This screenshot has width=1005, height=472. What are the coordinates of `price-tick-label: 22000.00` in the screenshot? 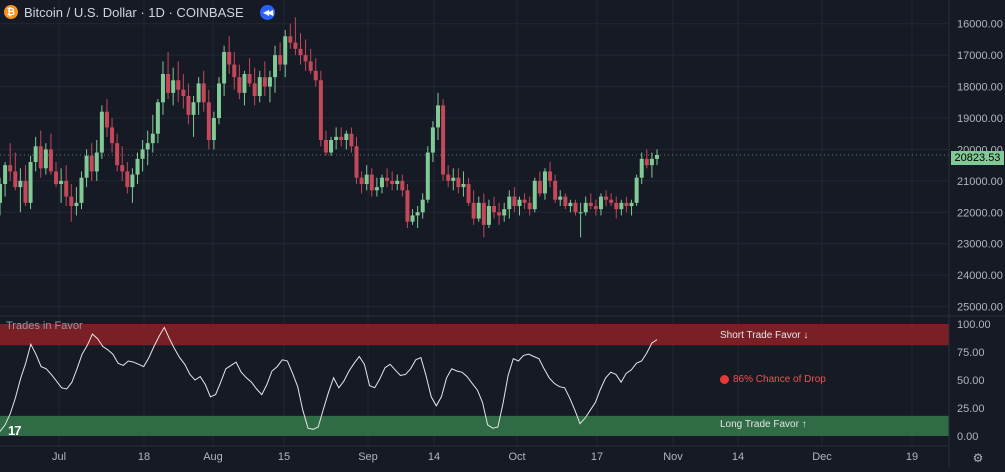 It's located at (980, 213).